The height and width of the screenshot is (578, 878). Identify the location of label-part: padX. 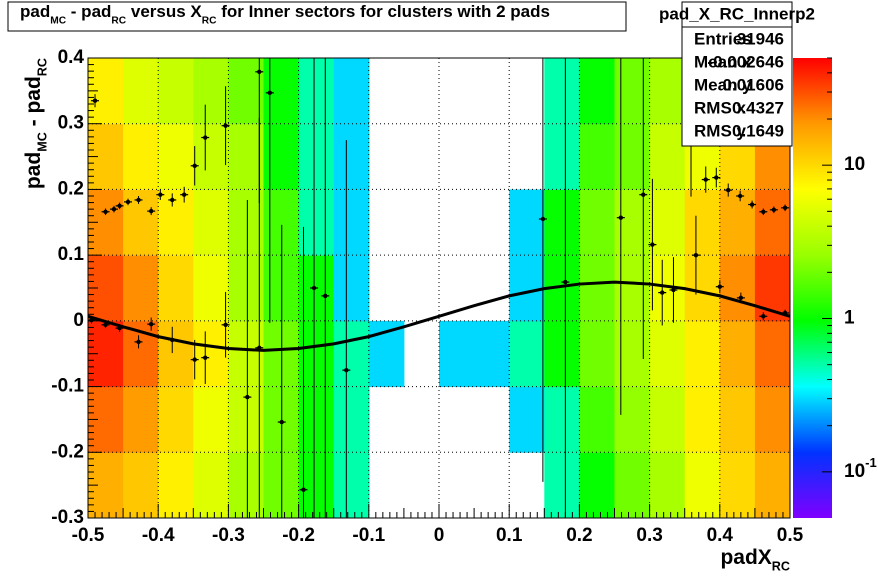
(745, 557).